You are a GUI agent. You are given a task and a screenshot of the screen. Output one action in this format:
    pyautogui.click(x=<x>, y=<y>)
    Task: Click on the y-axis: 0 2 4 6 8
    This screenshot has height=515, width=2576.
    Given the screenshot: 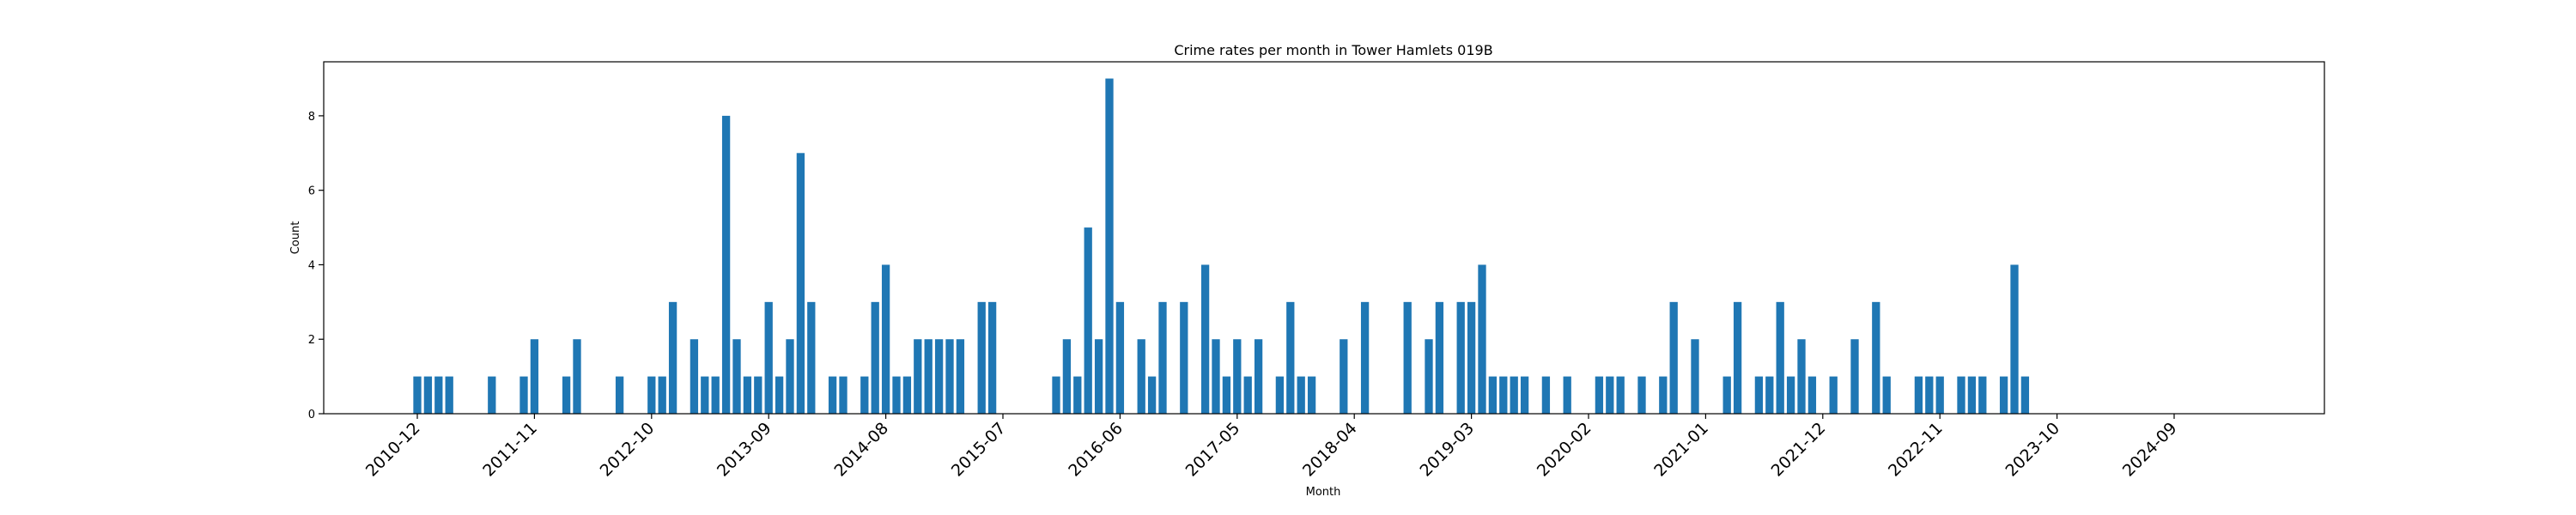 What is the action you would take?
    pyautogui.click(x=316, y=266)
    